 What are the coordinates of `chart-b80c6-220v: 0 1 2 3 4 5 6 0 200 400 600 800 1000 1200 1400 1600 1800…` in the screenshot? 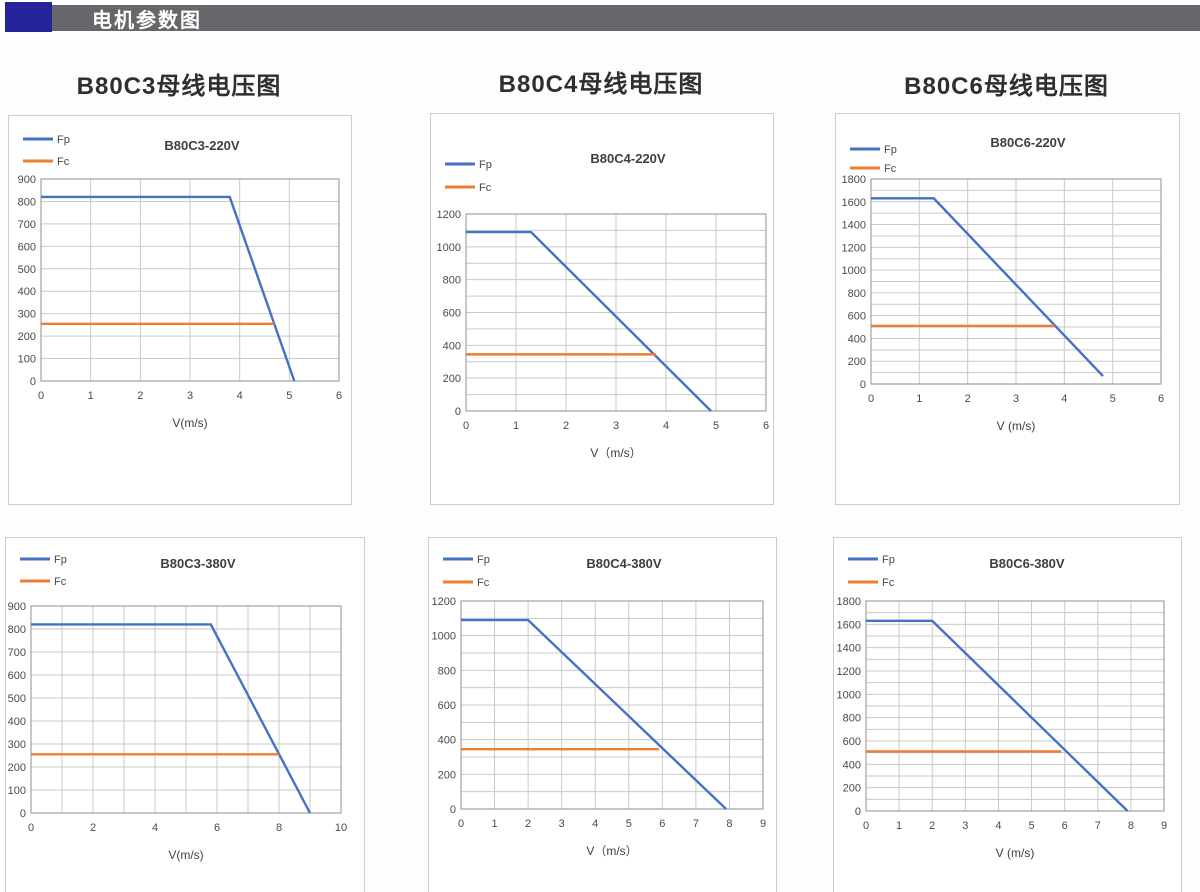 It's located at (1007, 309).